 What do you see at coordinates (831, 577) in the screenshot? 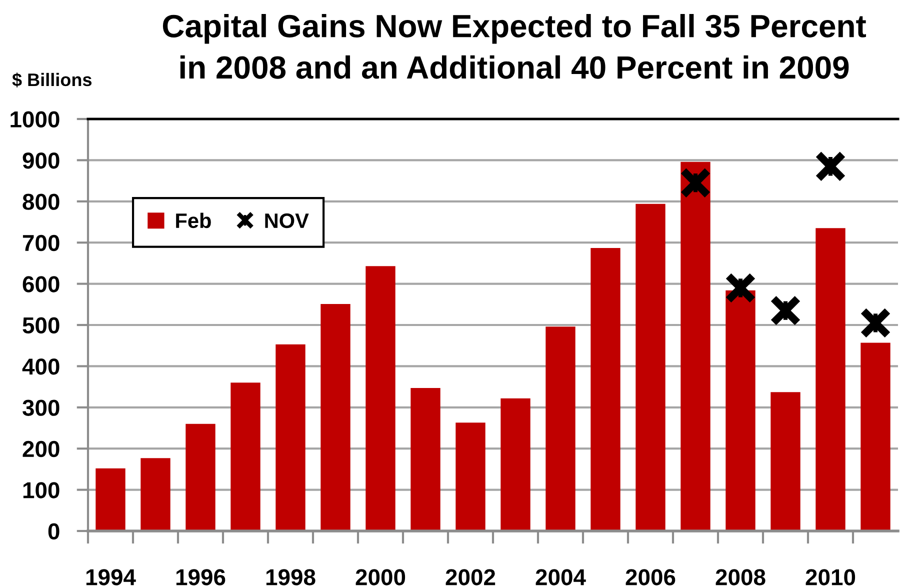
I see `x-tick-label: 2010` at bounding box center [831, 577].